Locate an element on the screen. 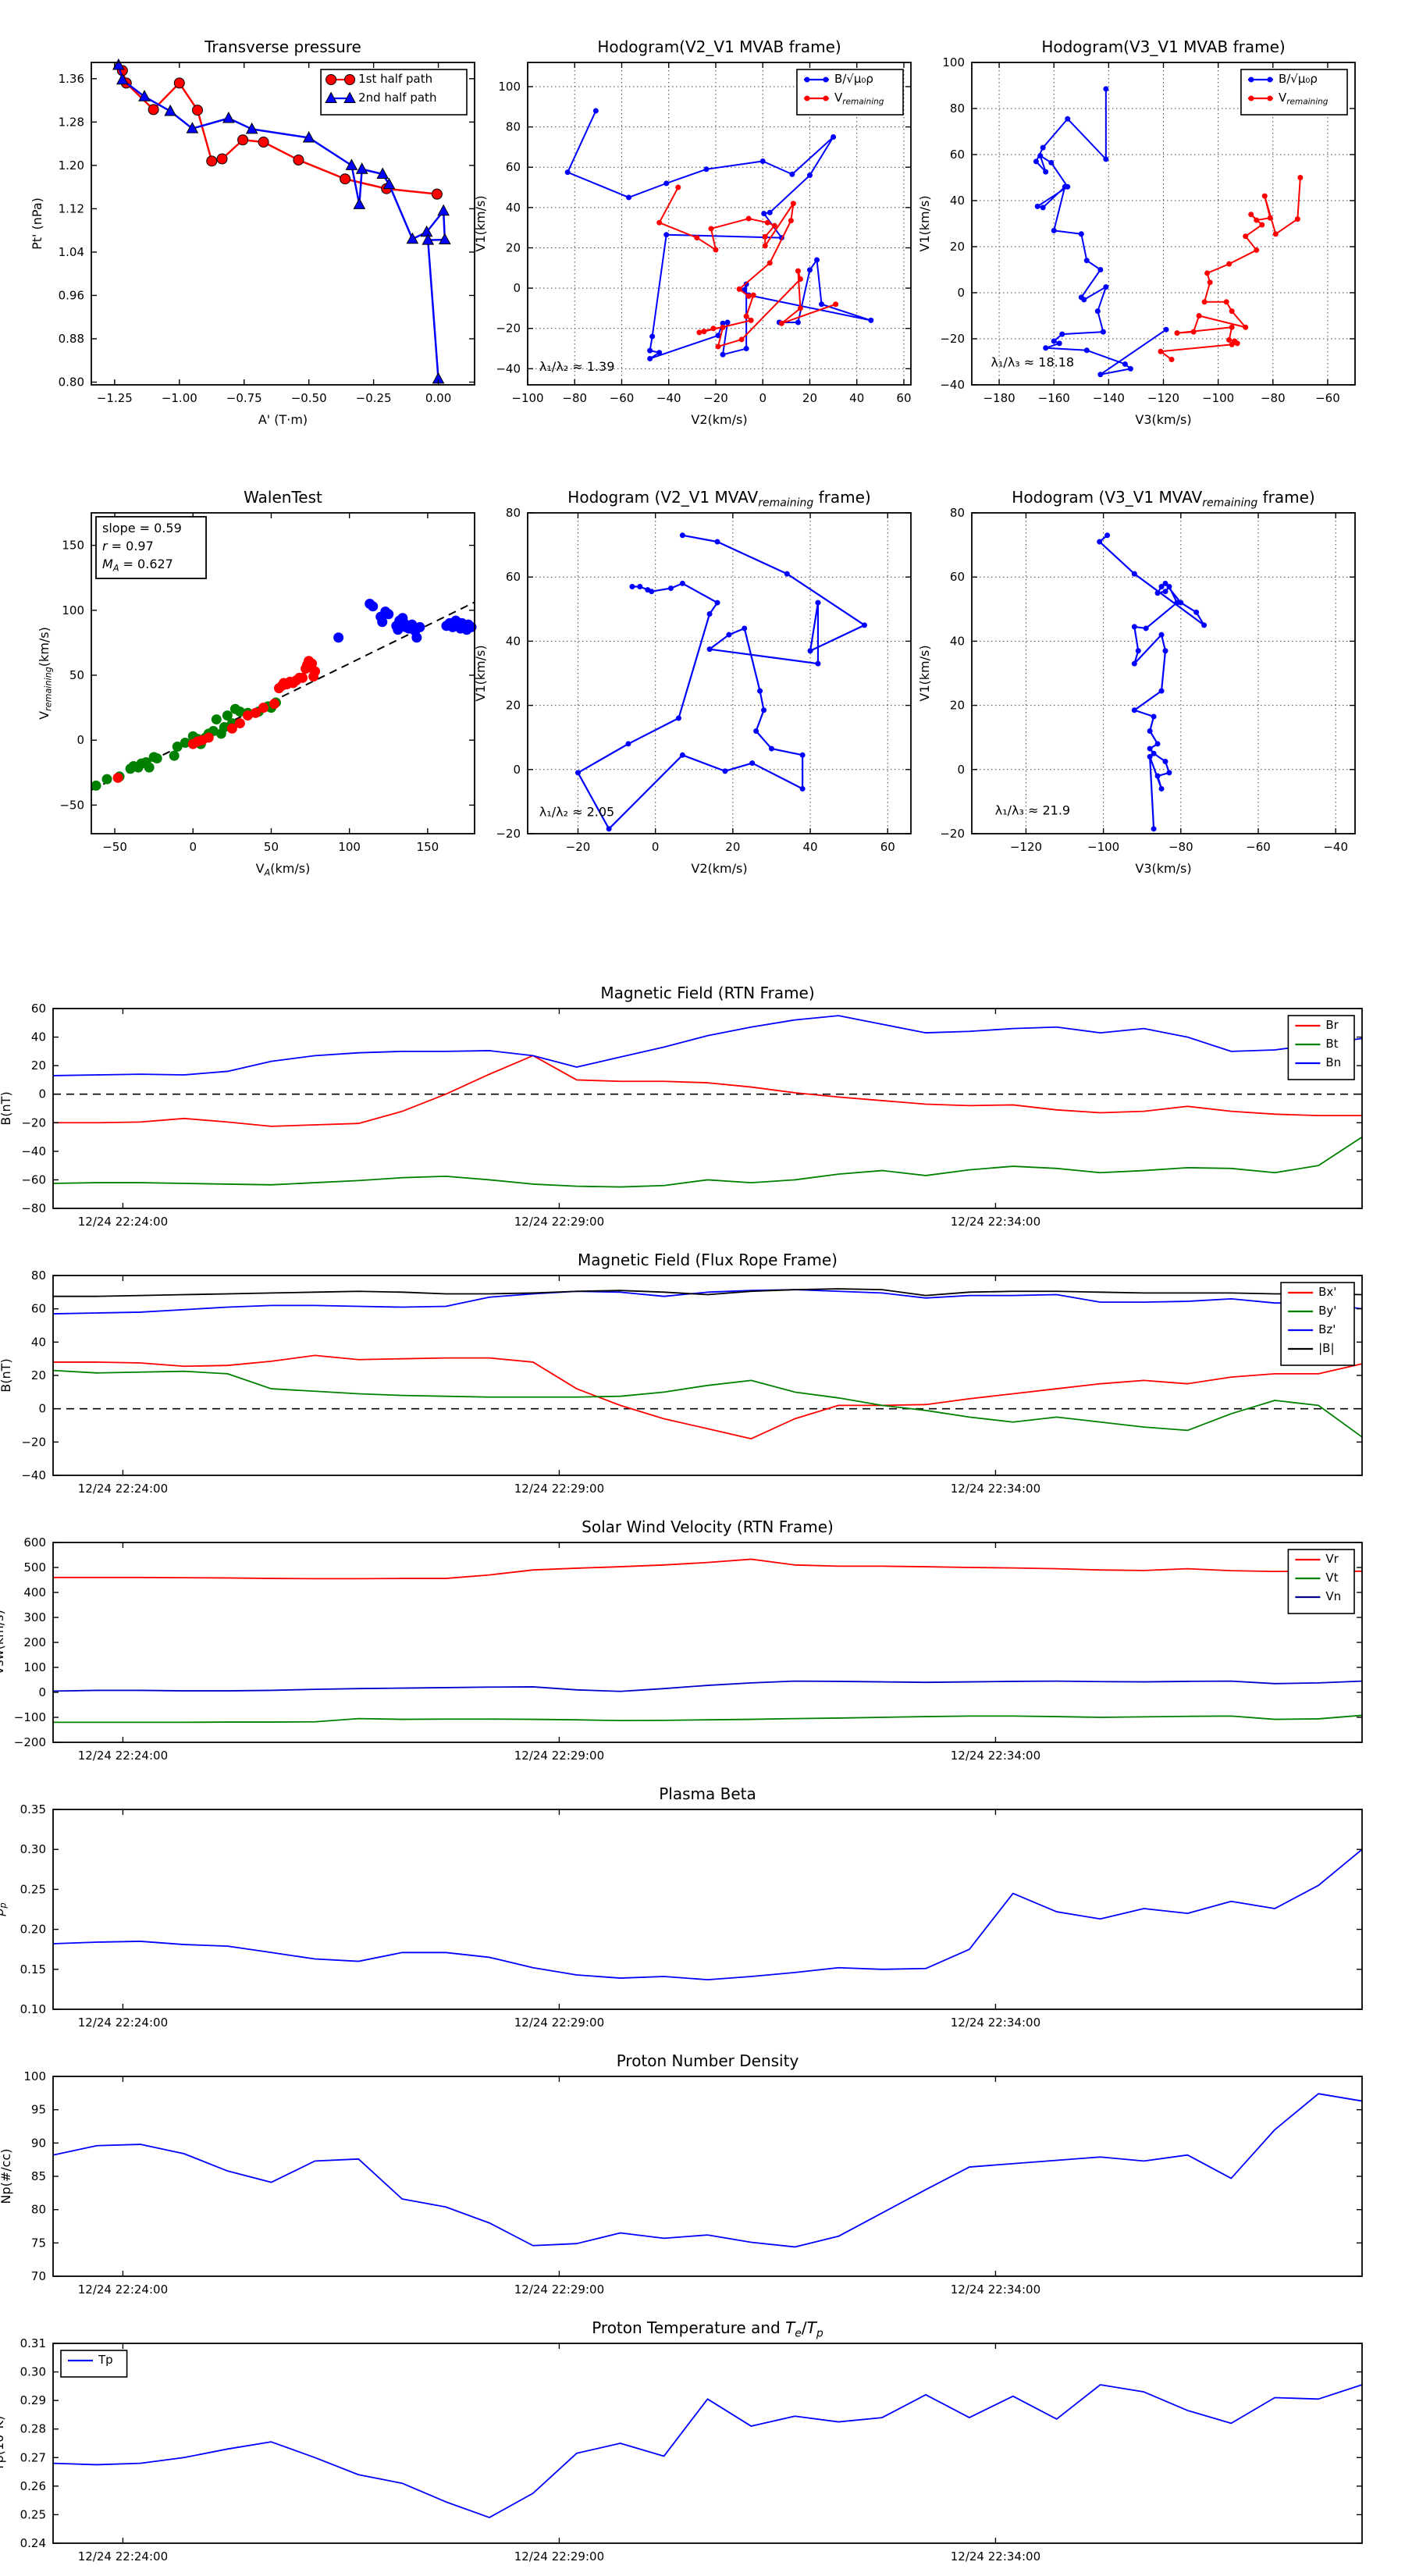  y-tick-label: 200 is located at coordinates (34, 1642).